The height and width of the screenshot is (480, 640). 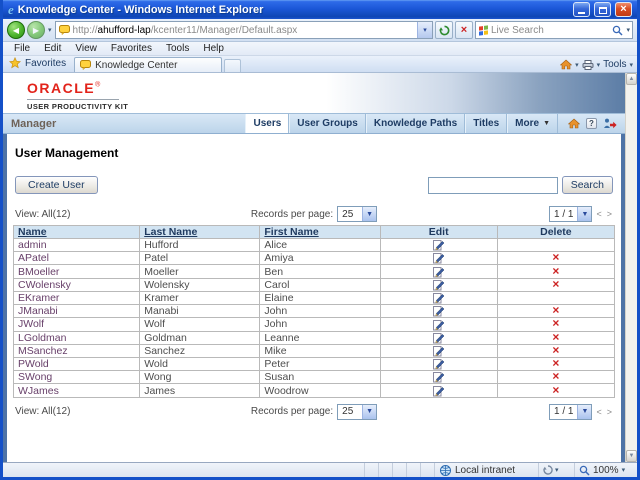 What do you see at coordinates (200, 232) in the screenshot?
I see `column-header-last-name: Last Name` at bounding box center [200, 232].